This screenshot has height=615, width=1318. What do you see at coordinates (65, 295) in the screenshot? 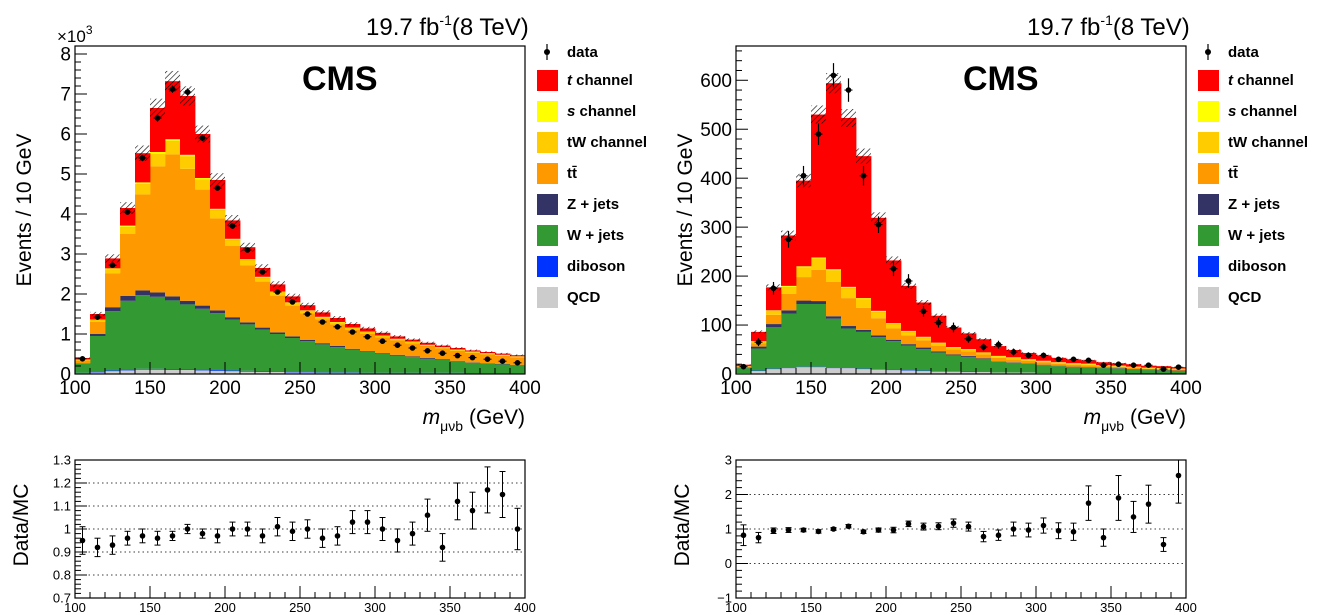
I see `y-tick-label: 2` at bounding box center [65, 295].